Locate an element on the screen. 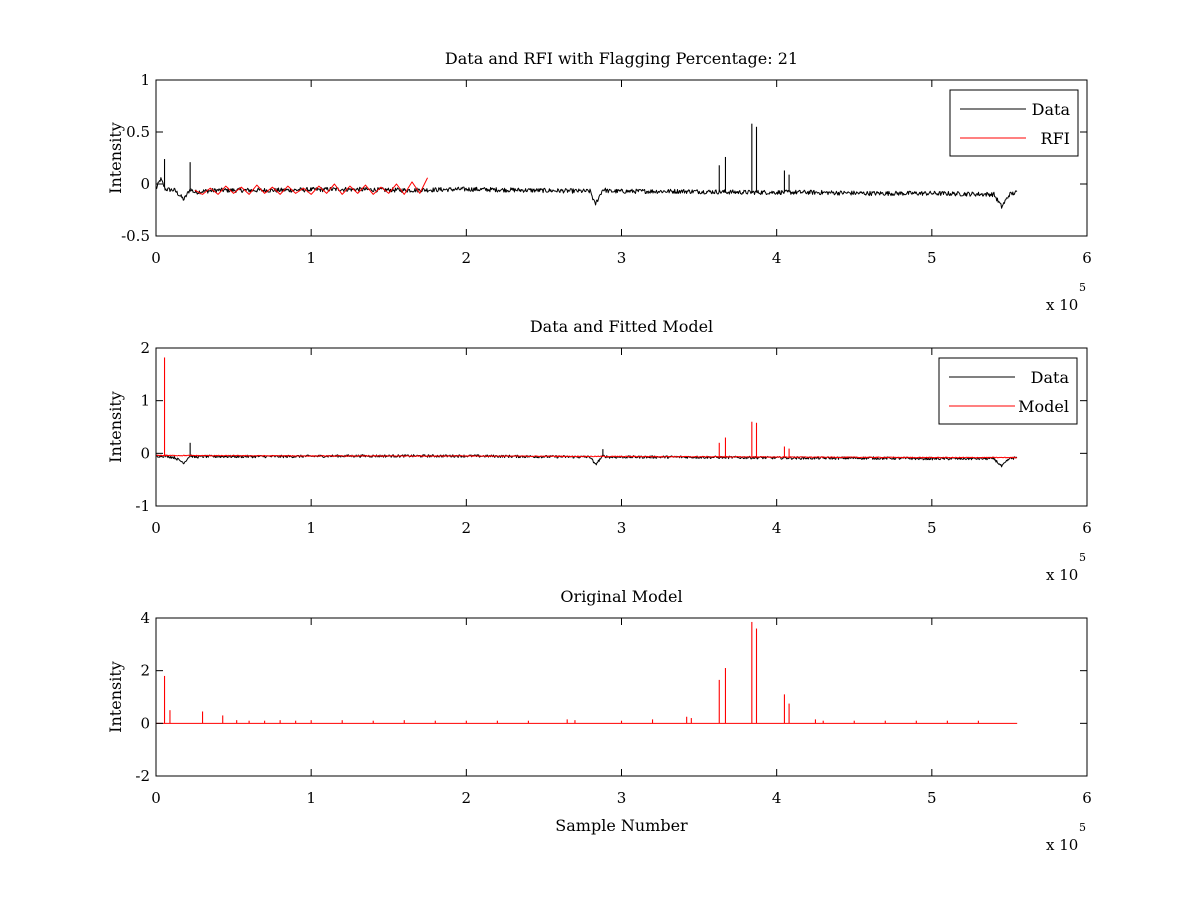 The image size is (1200, 900). y-tick-label: 0.5 is located at coordinates (138, 132).